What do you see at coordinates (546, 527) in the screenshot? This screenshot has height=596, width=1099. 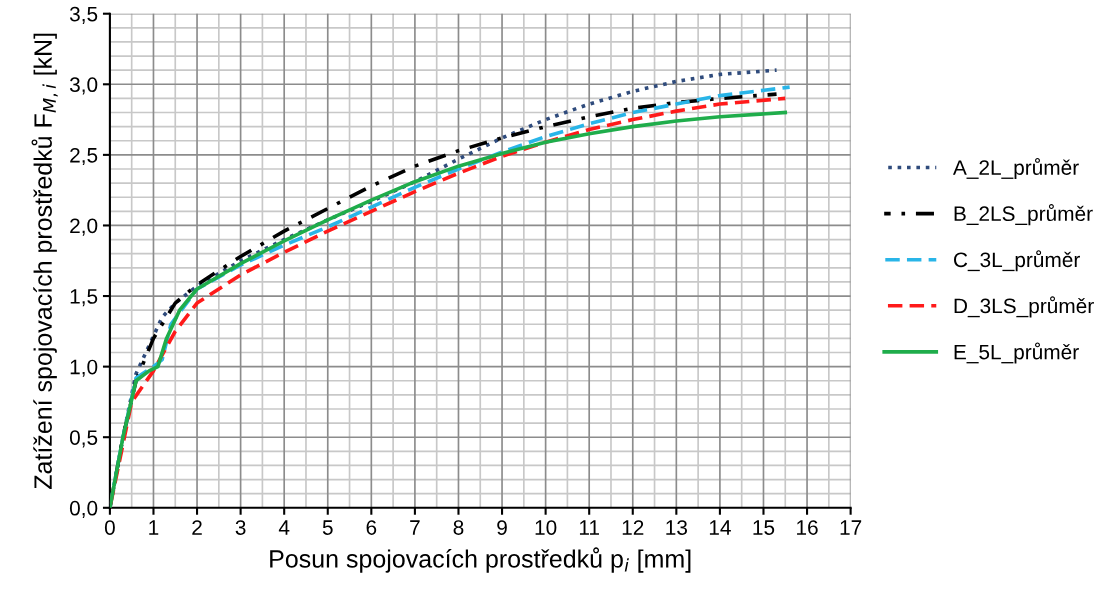 I see `x-tick-label: 10` at bounding box center [546, 527].